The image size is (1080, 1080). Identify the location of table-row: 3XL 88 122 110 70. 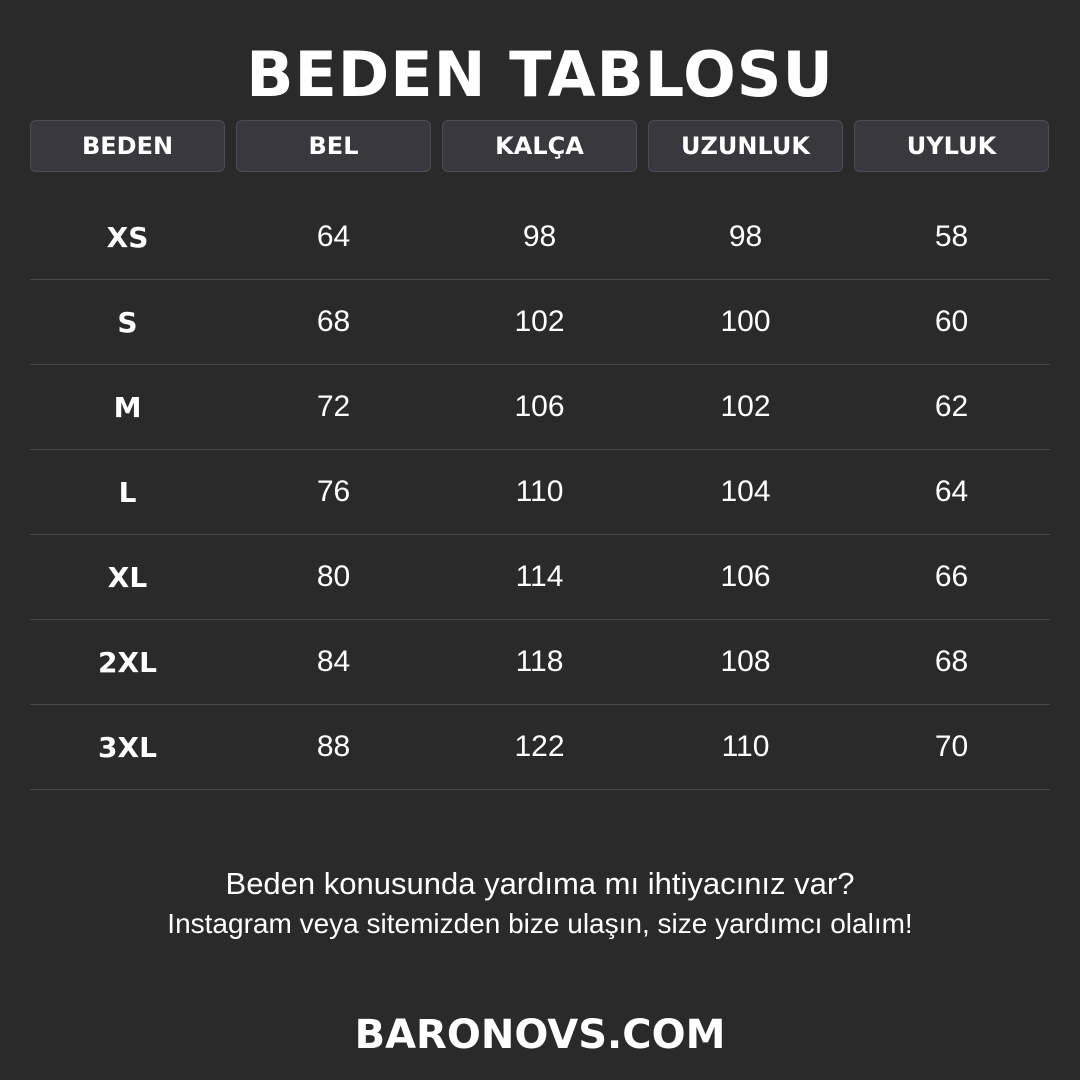
(540, 747).